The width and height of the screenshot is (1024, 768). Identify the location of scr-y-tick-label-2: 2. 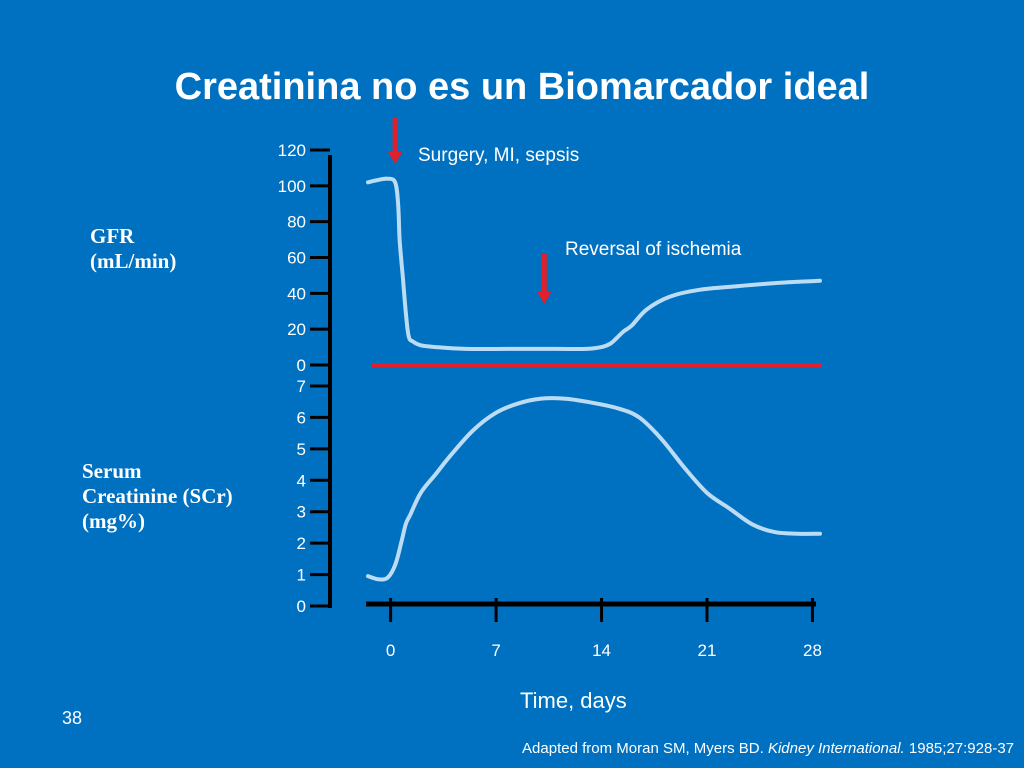
(301, 543).